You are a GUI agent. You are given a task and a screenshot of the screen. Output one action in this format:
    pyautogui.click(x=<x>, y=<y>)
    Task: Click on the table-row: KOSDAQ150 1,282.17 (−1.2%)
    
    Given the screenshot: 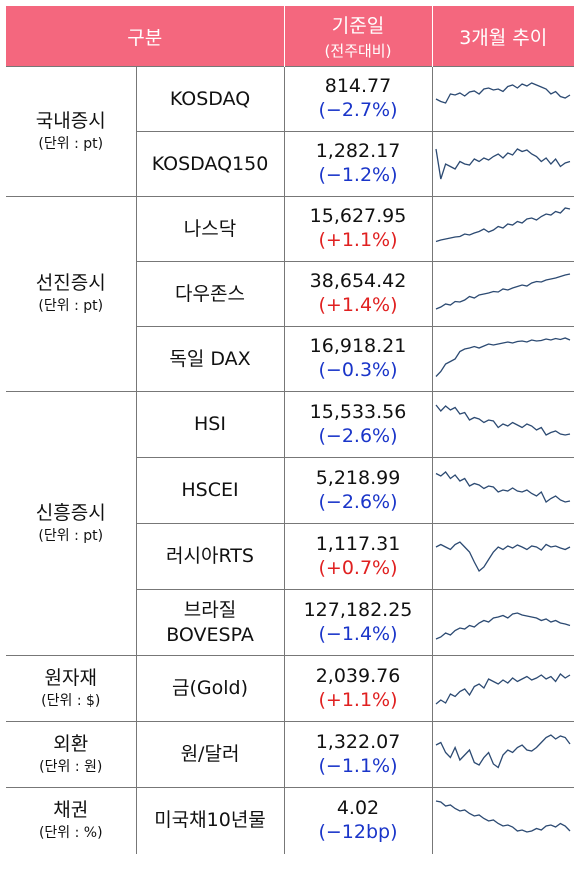 What is the action you would take?
    pyautogui.click(x=290, y=164)
    